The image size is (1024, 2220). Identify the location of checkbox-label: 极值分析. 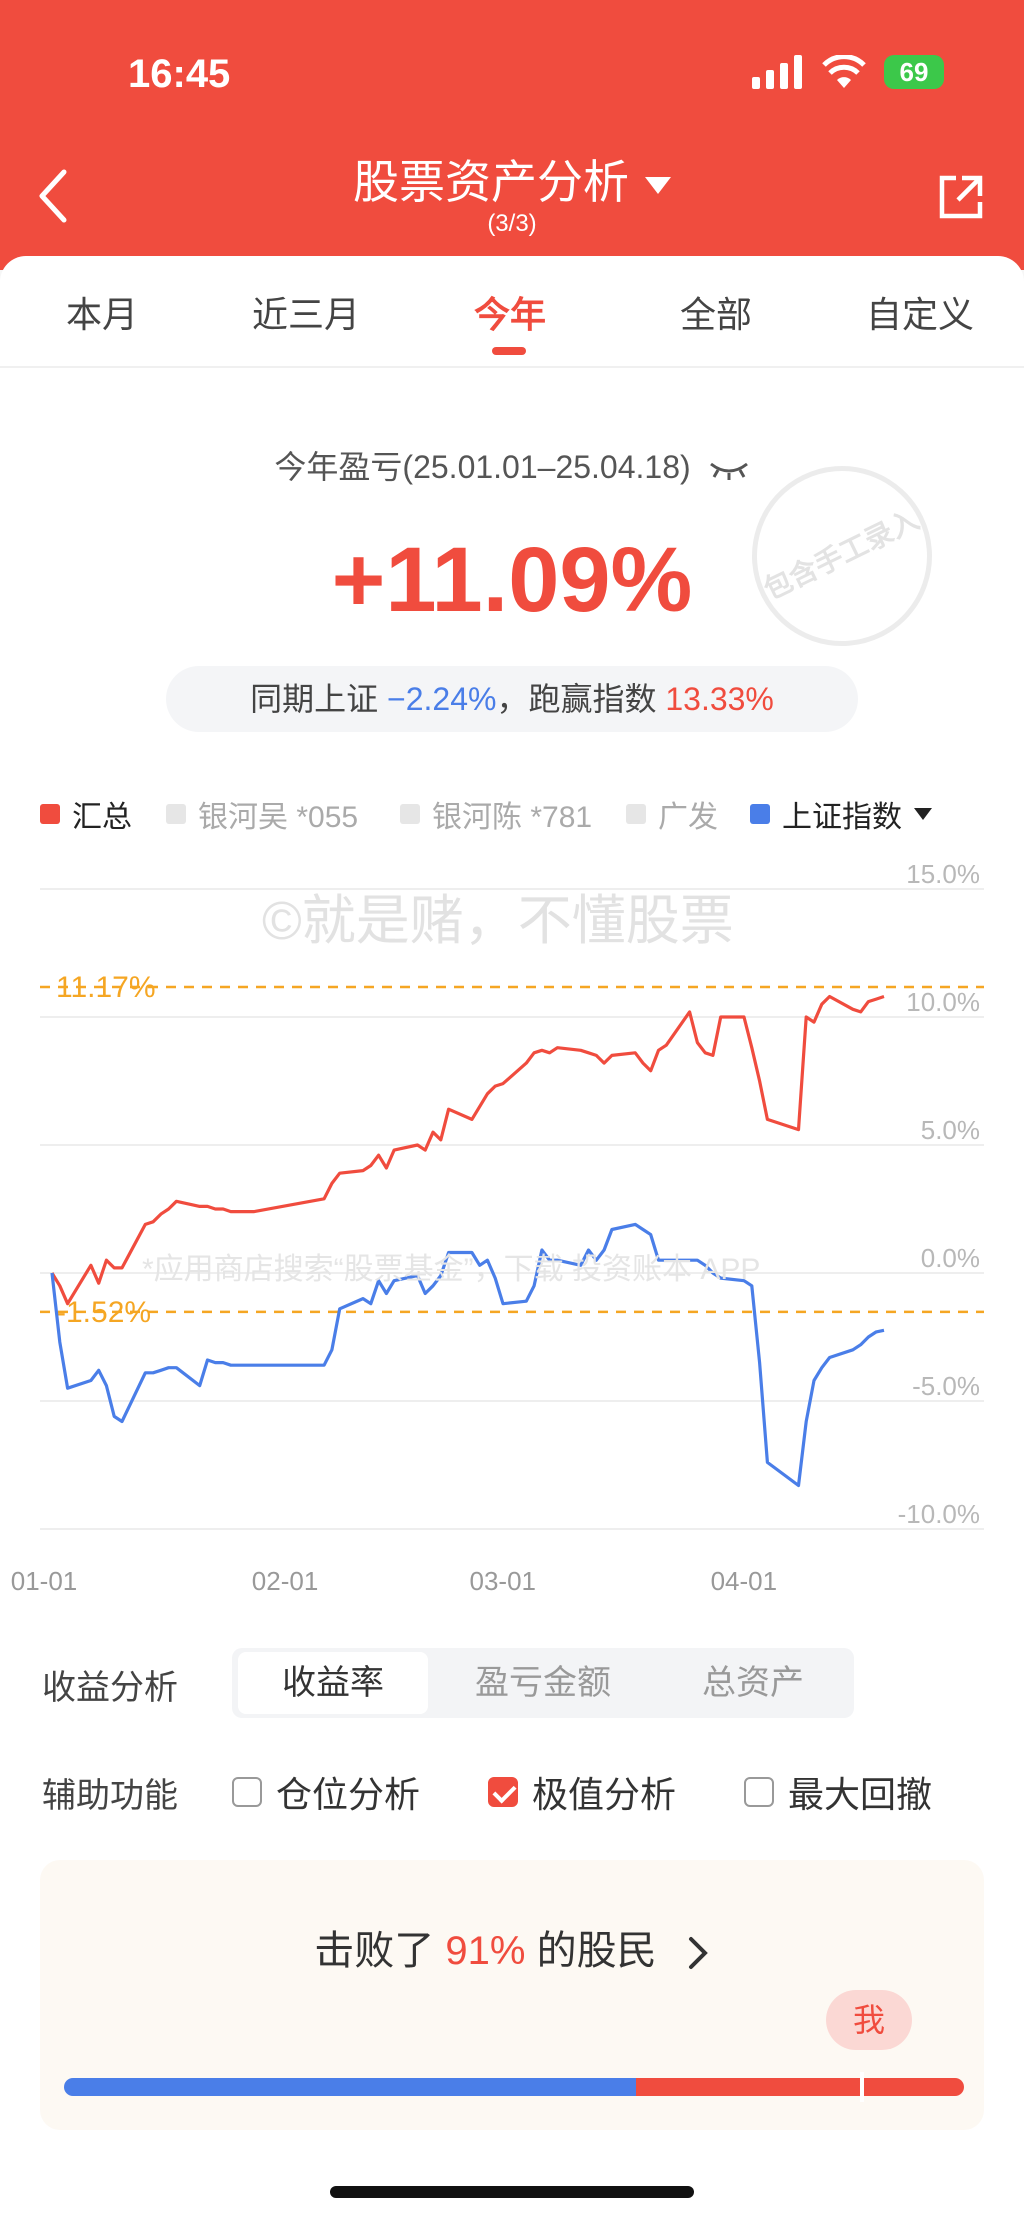
(604, 1794).